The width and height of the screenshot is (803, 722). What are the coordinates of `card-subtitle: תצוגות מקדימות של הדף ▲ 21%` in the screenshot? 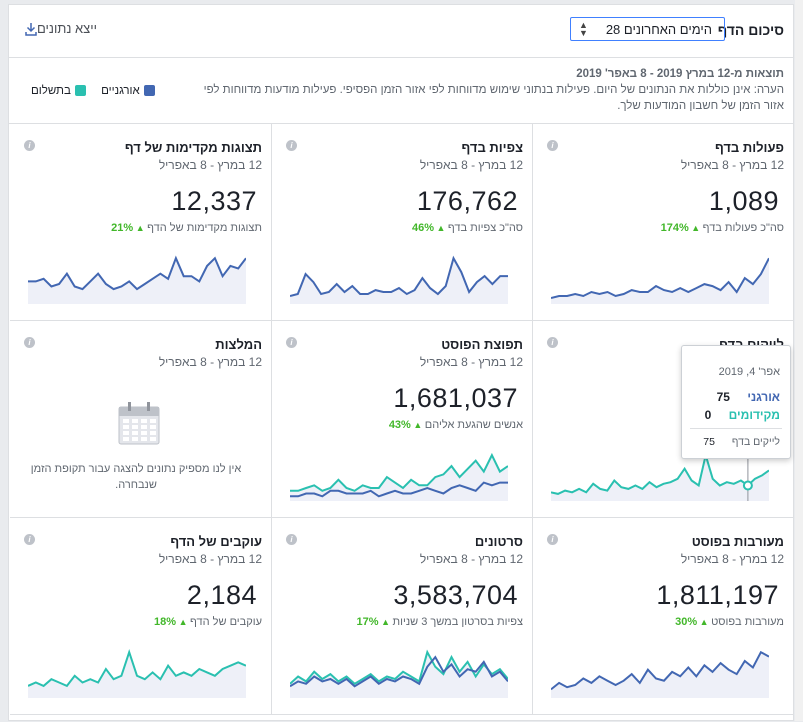 It's located at (186, 228).